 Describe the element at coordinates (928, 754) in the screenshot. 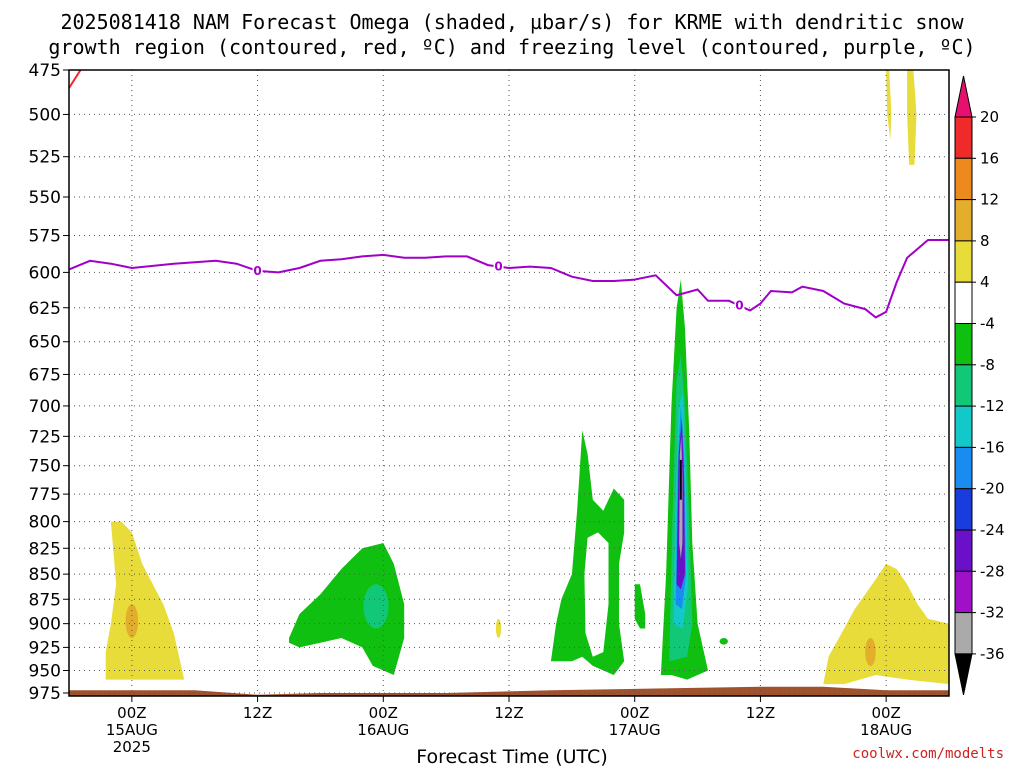

I see `credit-link: coolwx.com/modelts` at that location.